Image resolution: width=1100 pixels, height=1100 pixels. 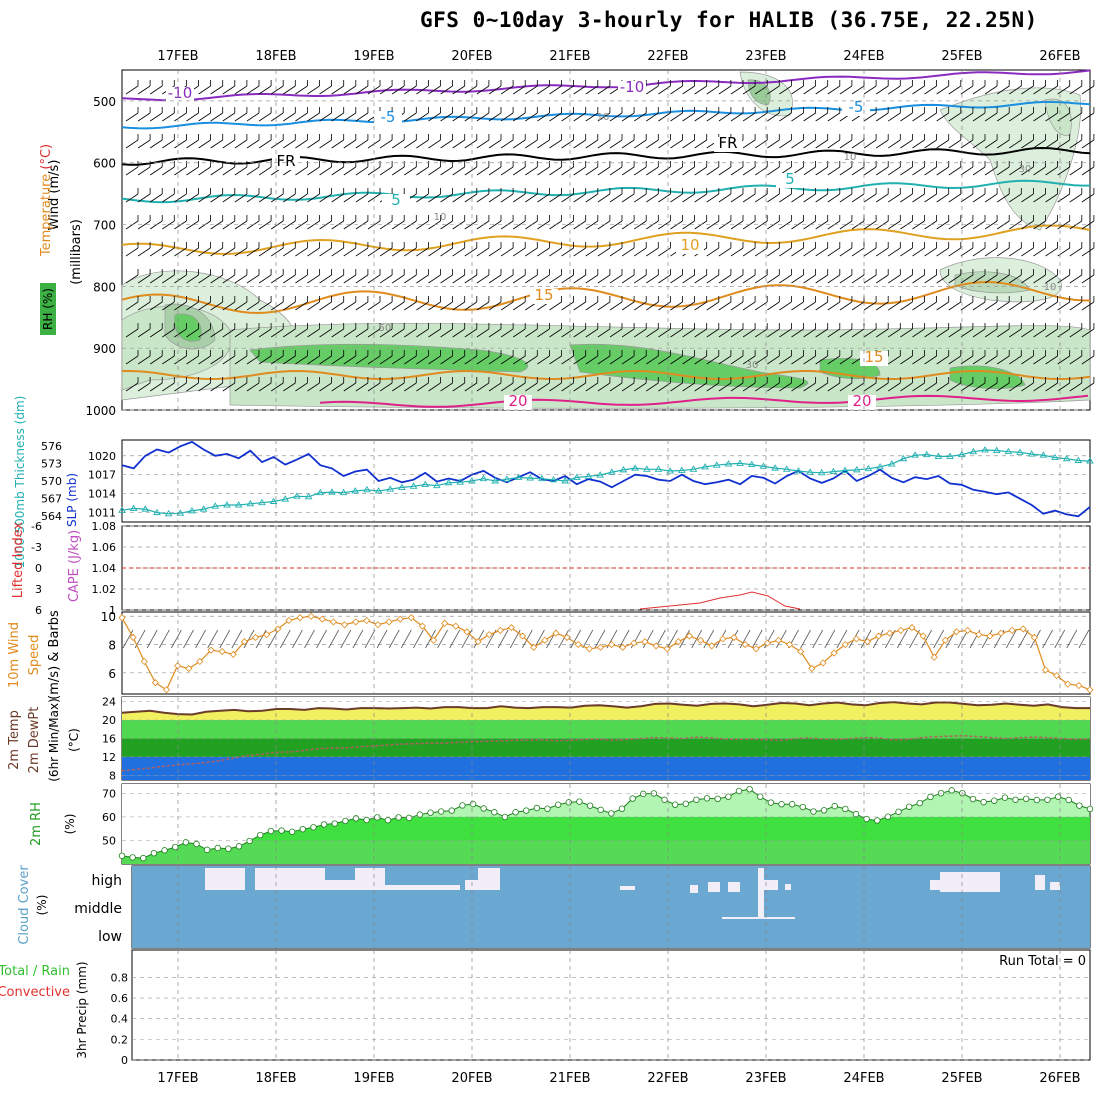 What do you see at coordinates (704, 401) in the screenshot?
I see `isotherm-line` at bounding box center [704, 401].